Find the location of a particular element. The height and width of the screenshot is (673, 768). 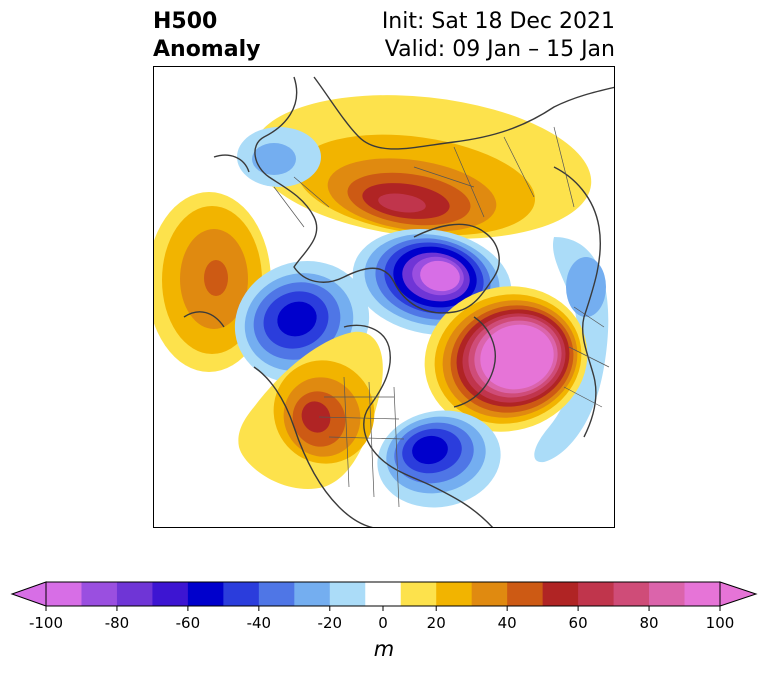

colorbar-extend-high is located at coordinates (738, 594).